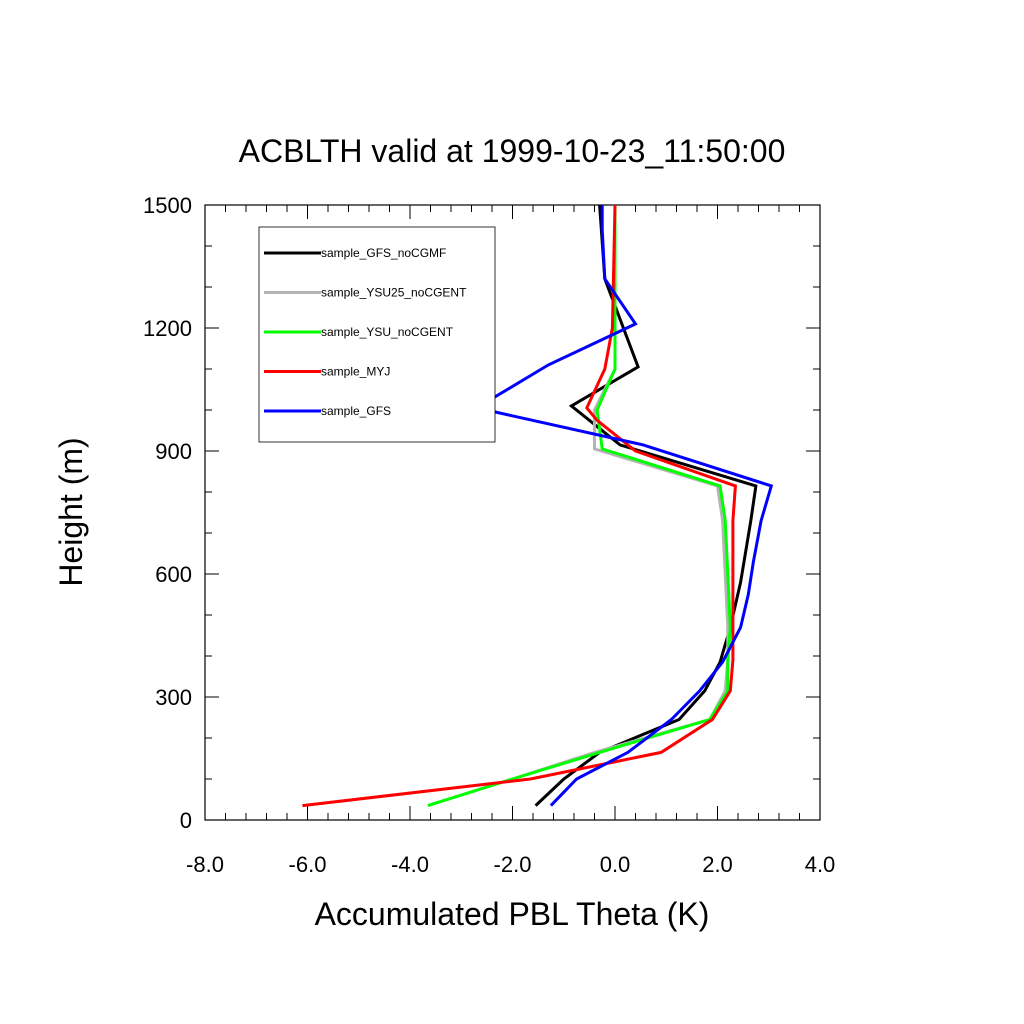 This screenshot has width=1024, height=1024. Describe the element at coordinates (513, 864) in the screenshot. I see `x-tick-label: -2.0` at that location.